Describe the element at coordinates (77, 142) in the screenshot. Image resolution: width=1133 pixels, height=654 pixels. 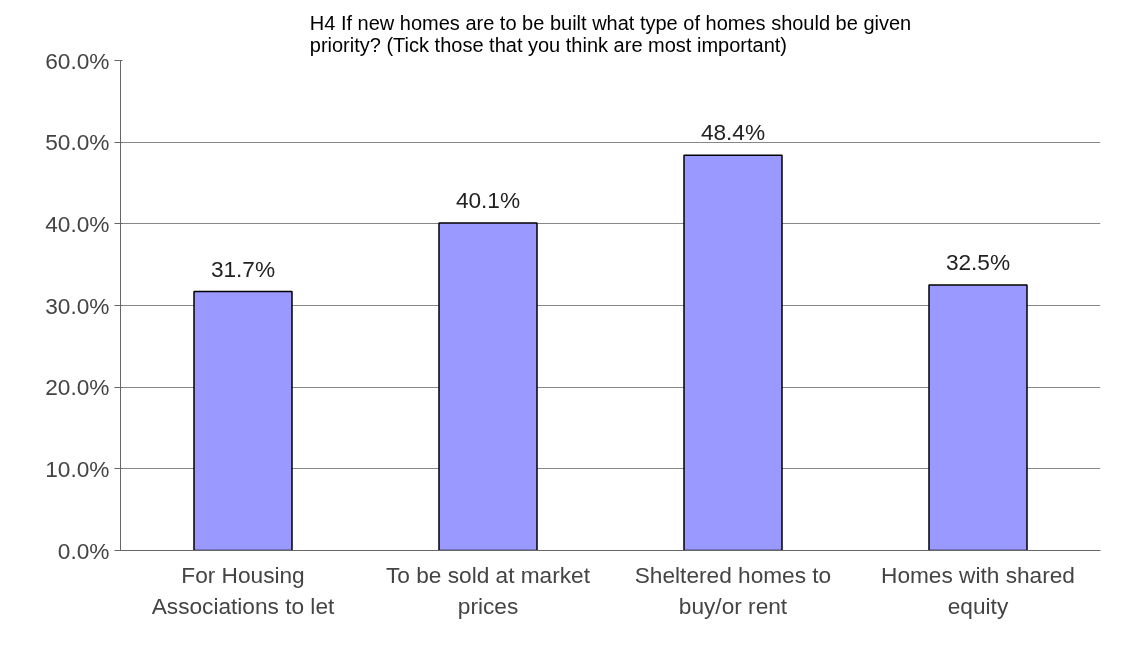
I see `y-tick-label: 50.0%` at that location.